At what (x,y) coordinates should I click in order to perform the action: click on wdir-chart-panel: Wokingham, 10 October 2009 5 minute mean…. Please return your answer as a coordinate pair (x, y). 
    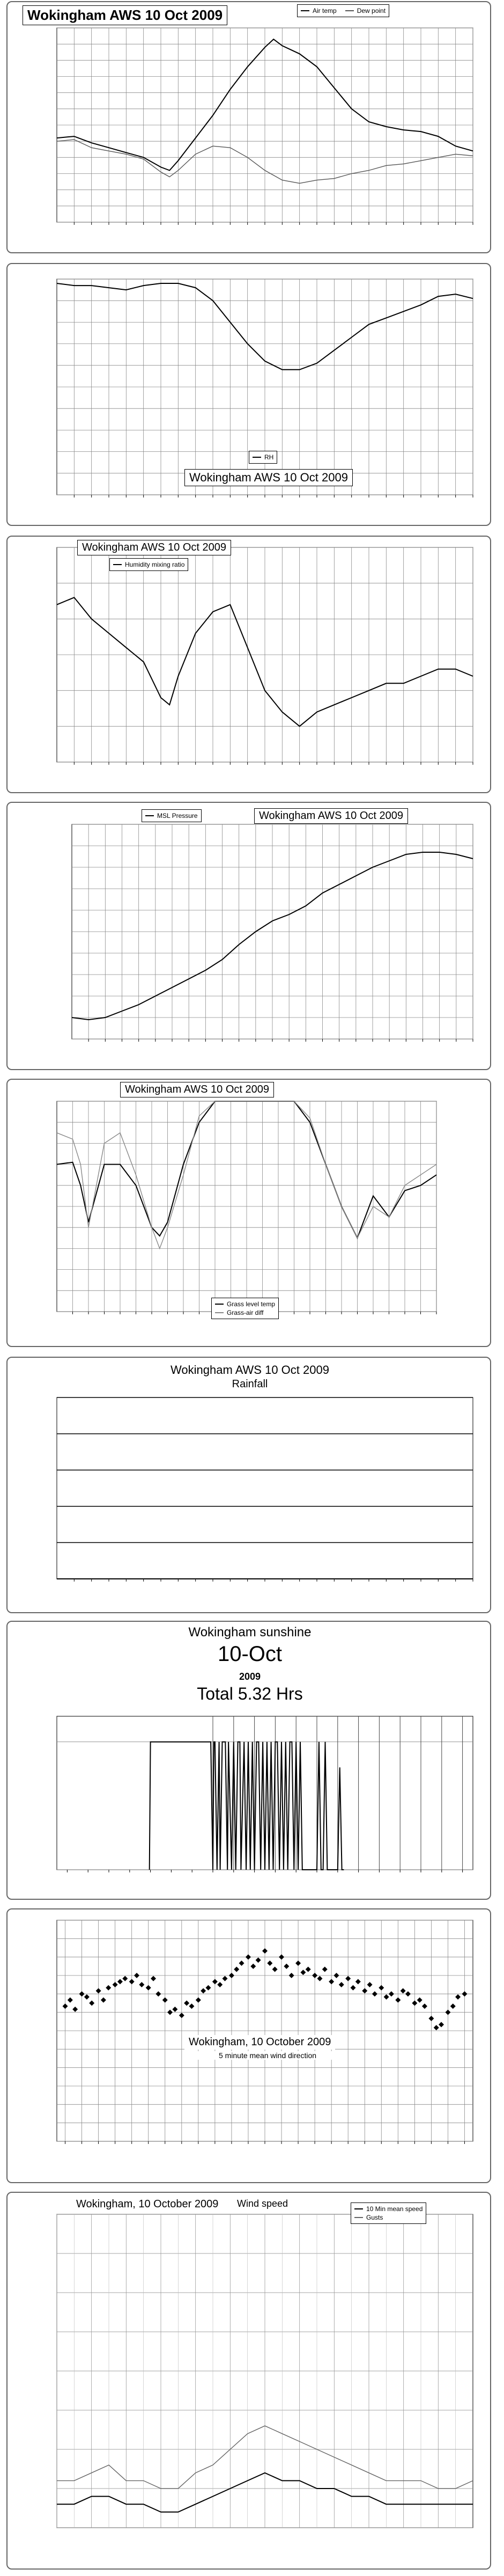
    Looking at the image, I should click on (248, 2045).